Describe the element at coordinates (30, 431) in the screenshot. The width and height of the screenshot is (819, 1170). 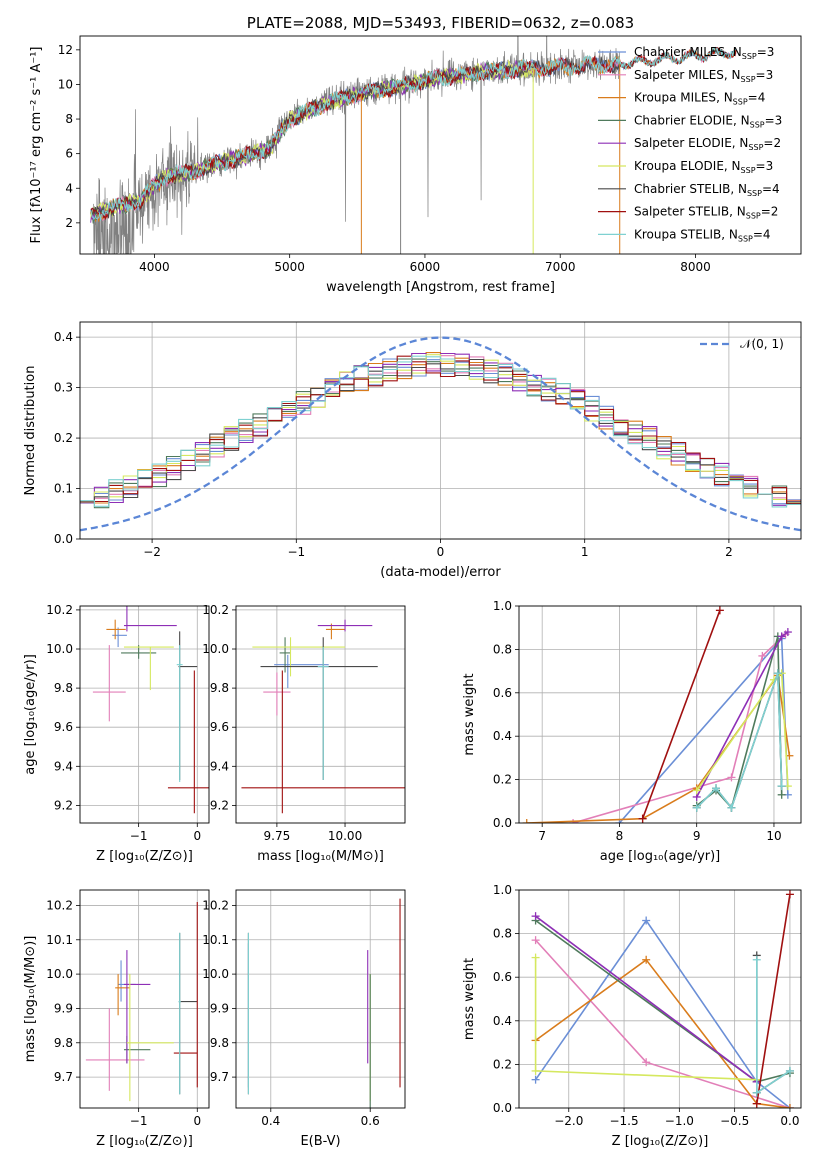
I see `y-axis-label: Normed distribution` at that location.